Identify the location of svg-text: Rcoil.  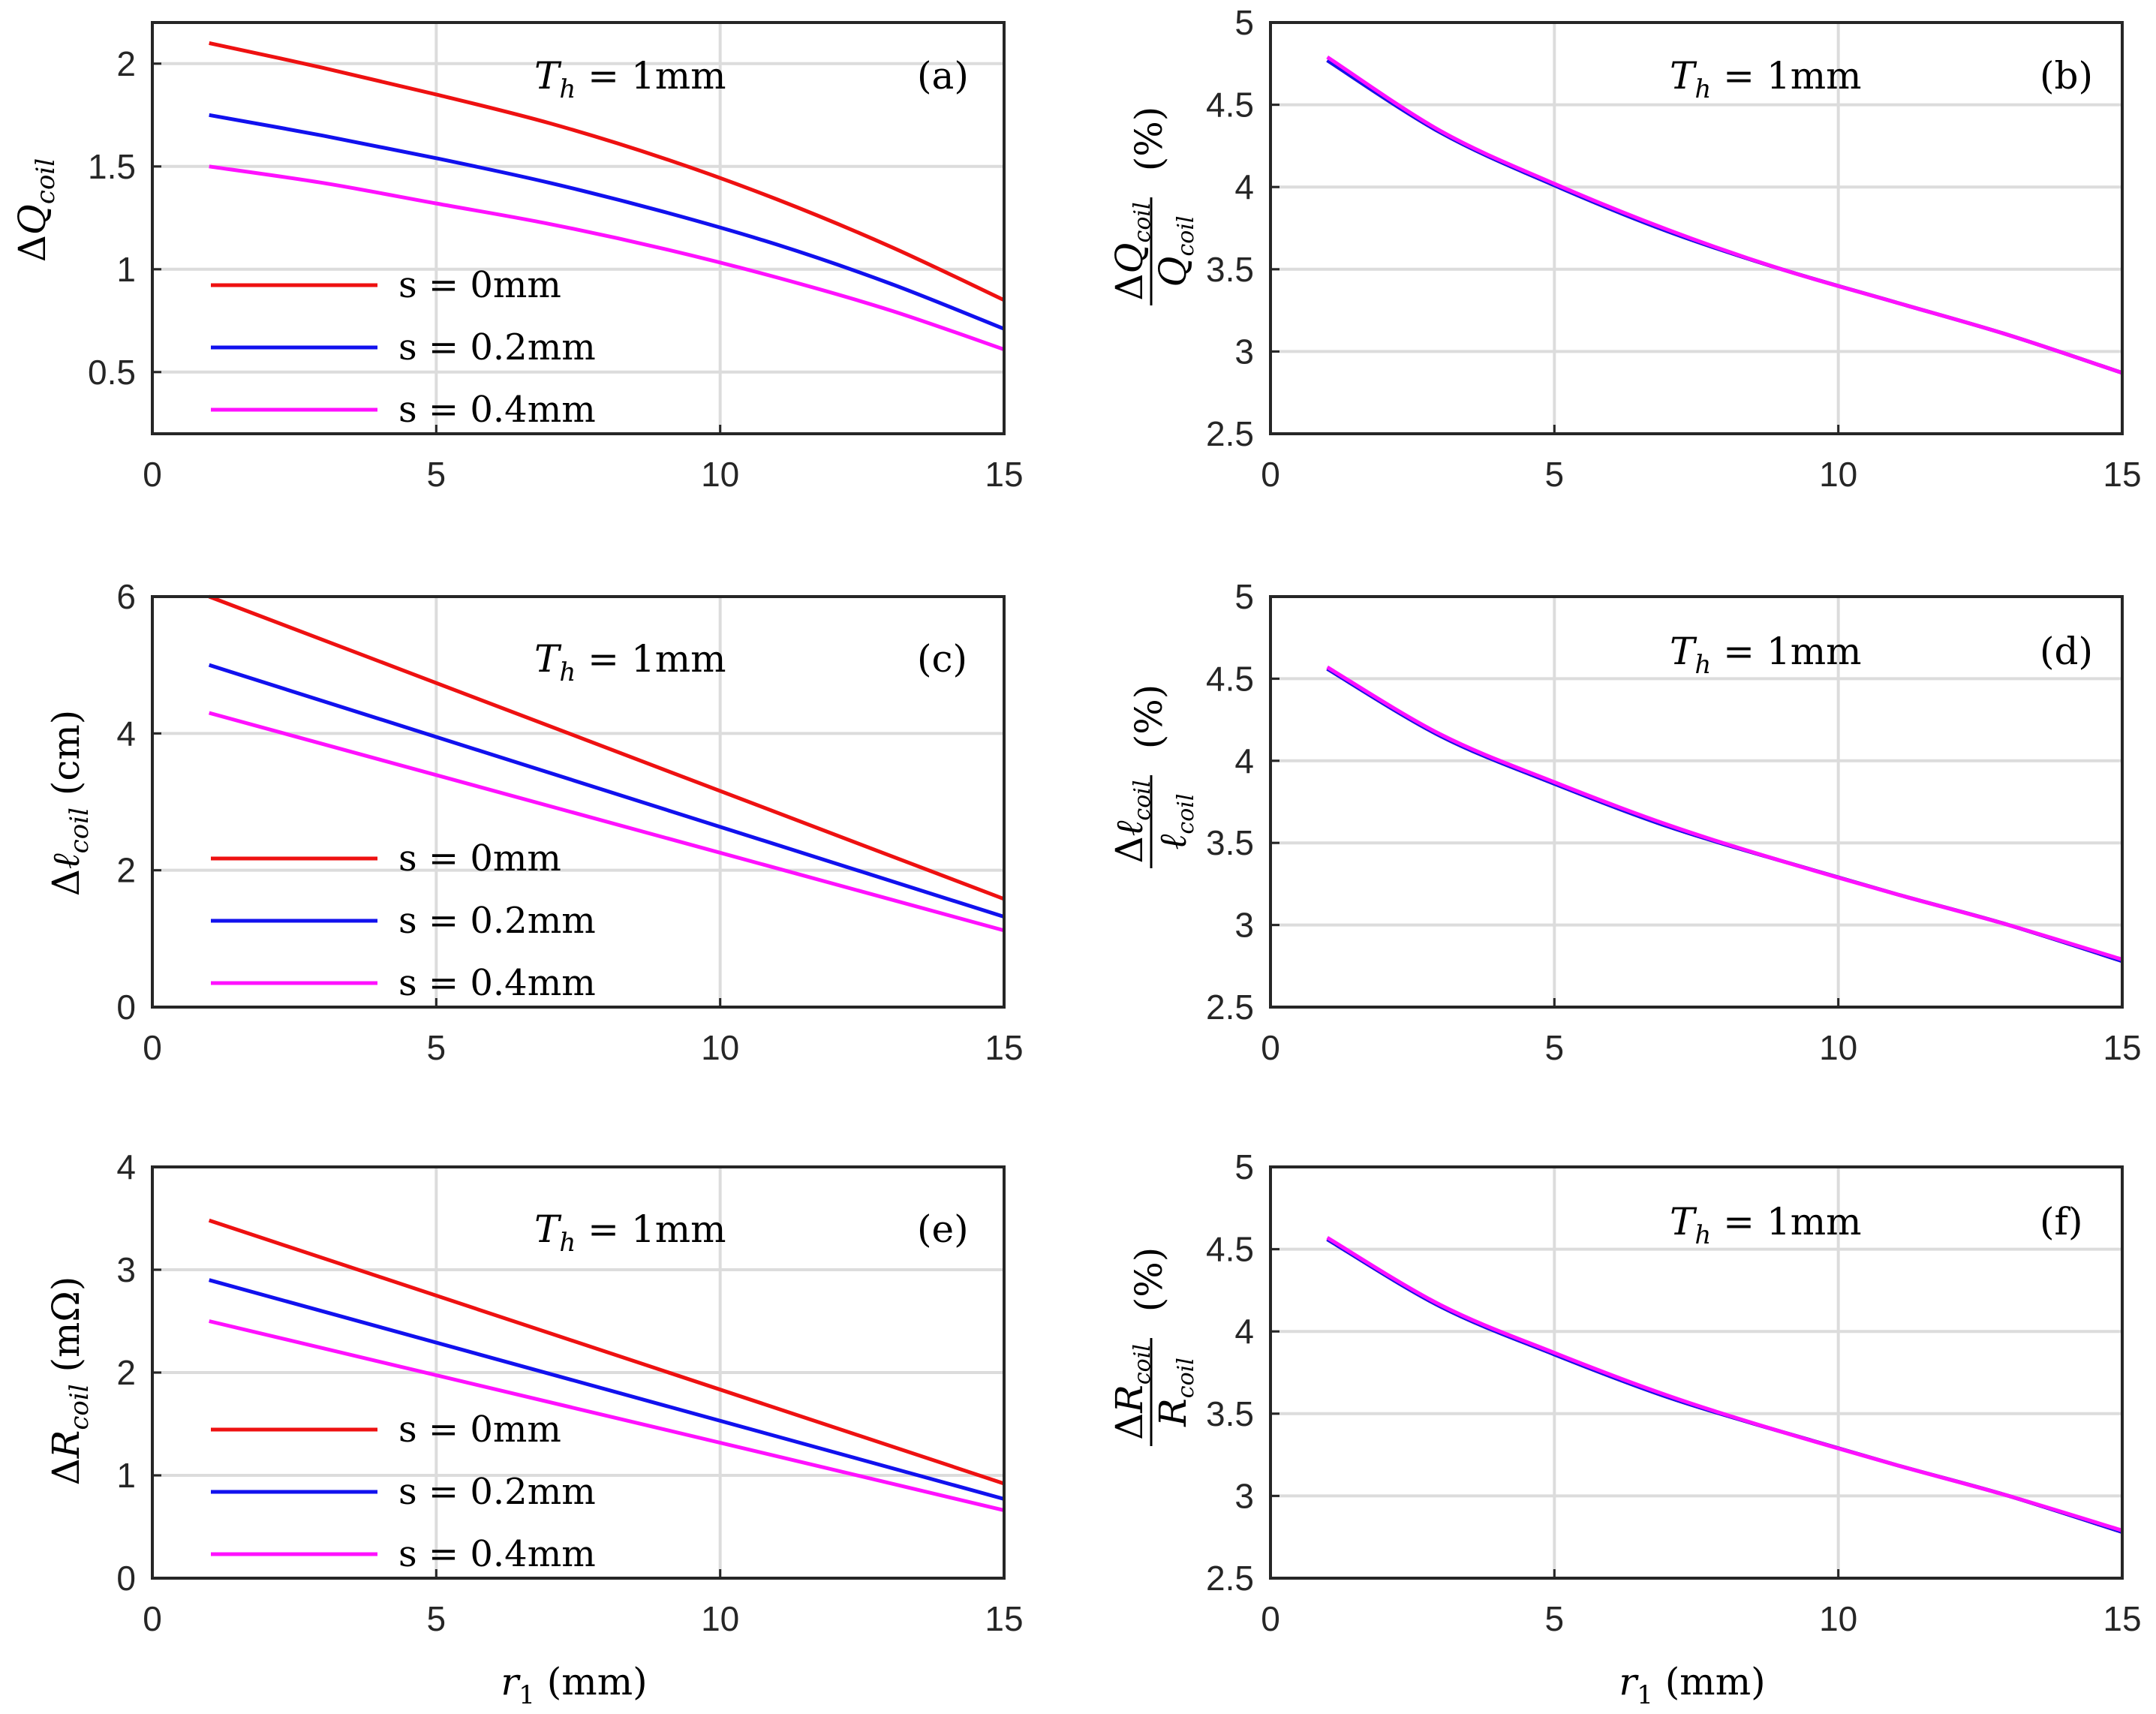
(1175, 1392).